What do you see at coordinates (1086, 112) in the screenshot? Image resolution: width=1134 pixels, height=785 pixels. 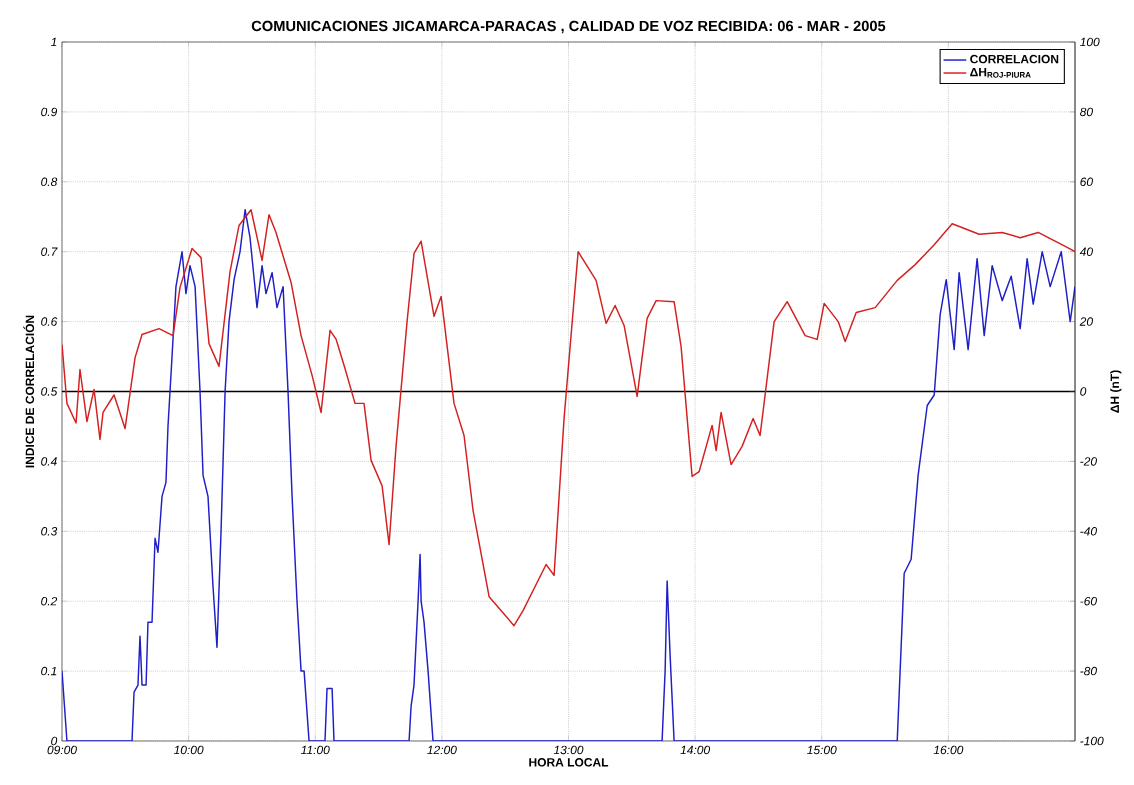 I see `y2-tick-label: 80` at bounding box center [1086, 112].